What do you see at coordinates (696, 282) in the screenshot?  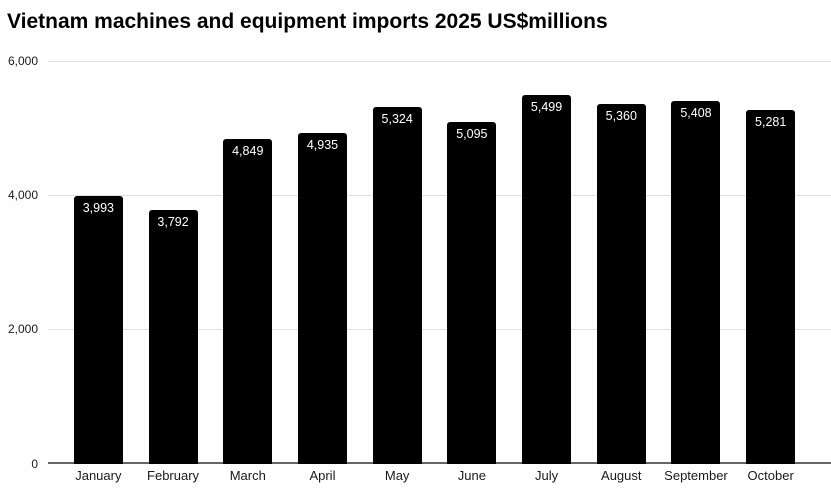 I see `bar-september: 5,408` at bounding box center [696, 282].